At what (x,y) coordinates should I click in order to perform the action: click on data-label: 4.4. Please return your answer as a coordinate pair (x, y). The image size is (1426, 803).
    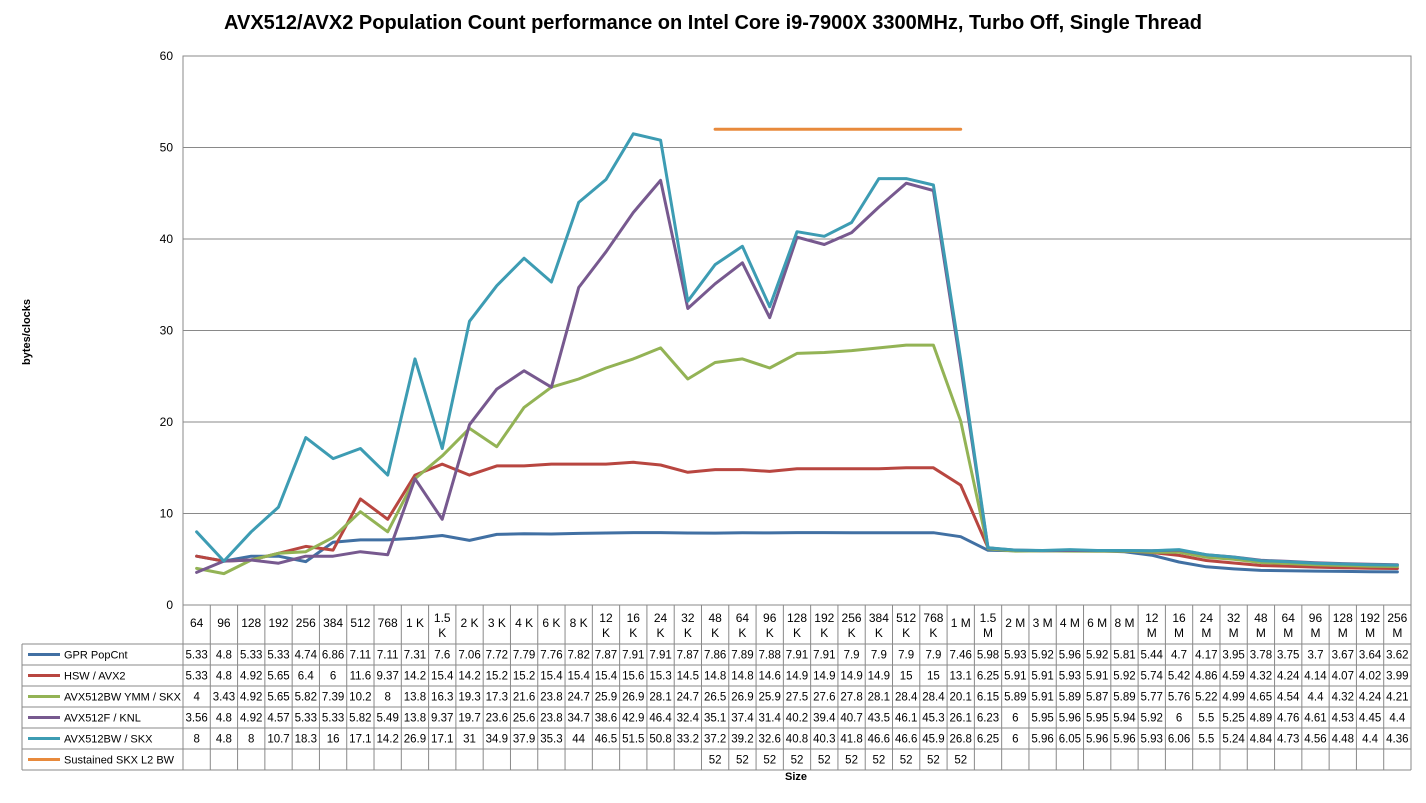
    Looking at the image, I should click on (1370, 740).